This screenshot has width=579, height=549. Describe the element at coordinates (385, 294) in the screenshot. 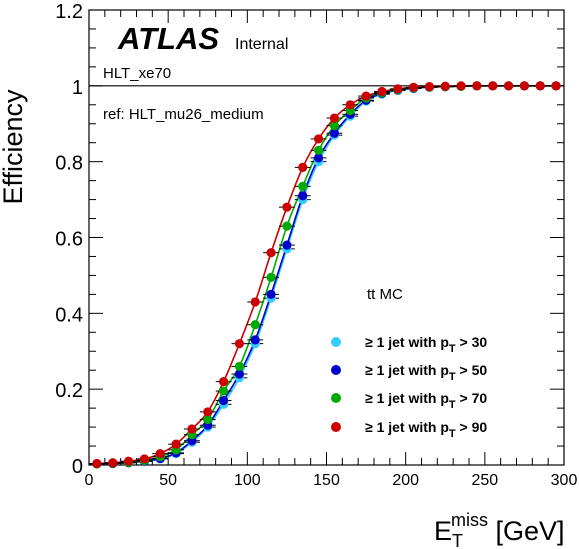

I see `legend-header: tt MC` at that location.